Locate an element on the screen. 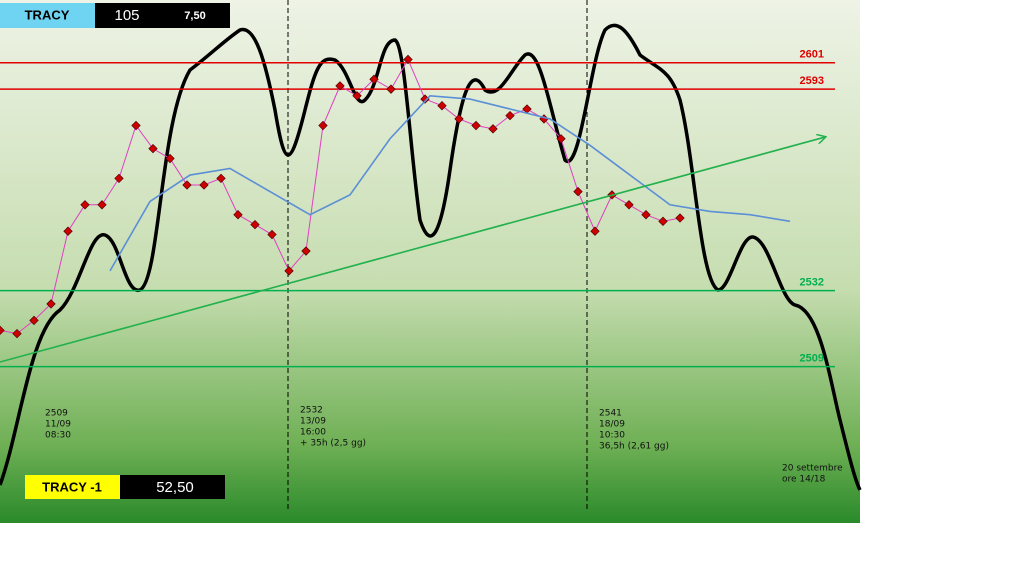  annotation: 2532 is located at coordinates (311, 411).